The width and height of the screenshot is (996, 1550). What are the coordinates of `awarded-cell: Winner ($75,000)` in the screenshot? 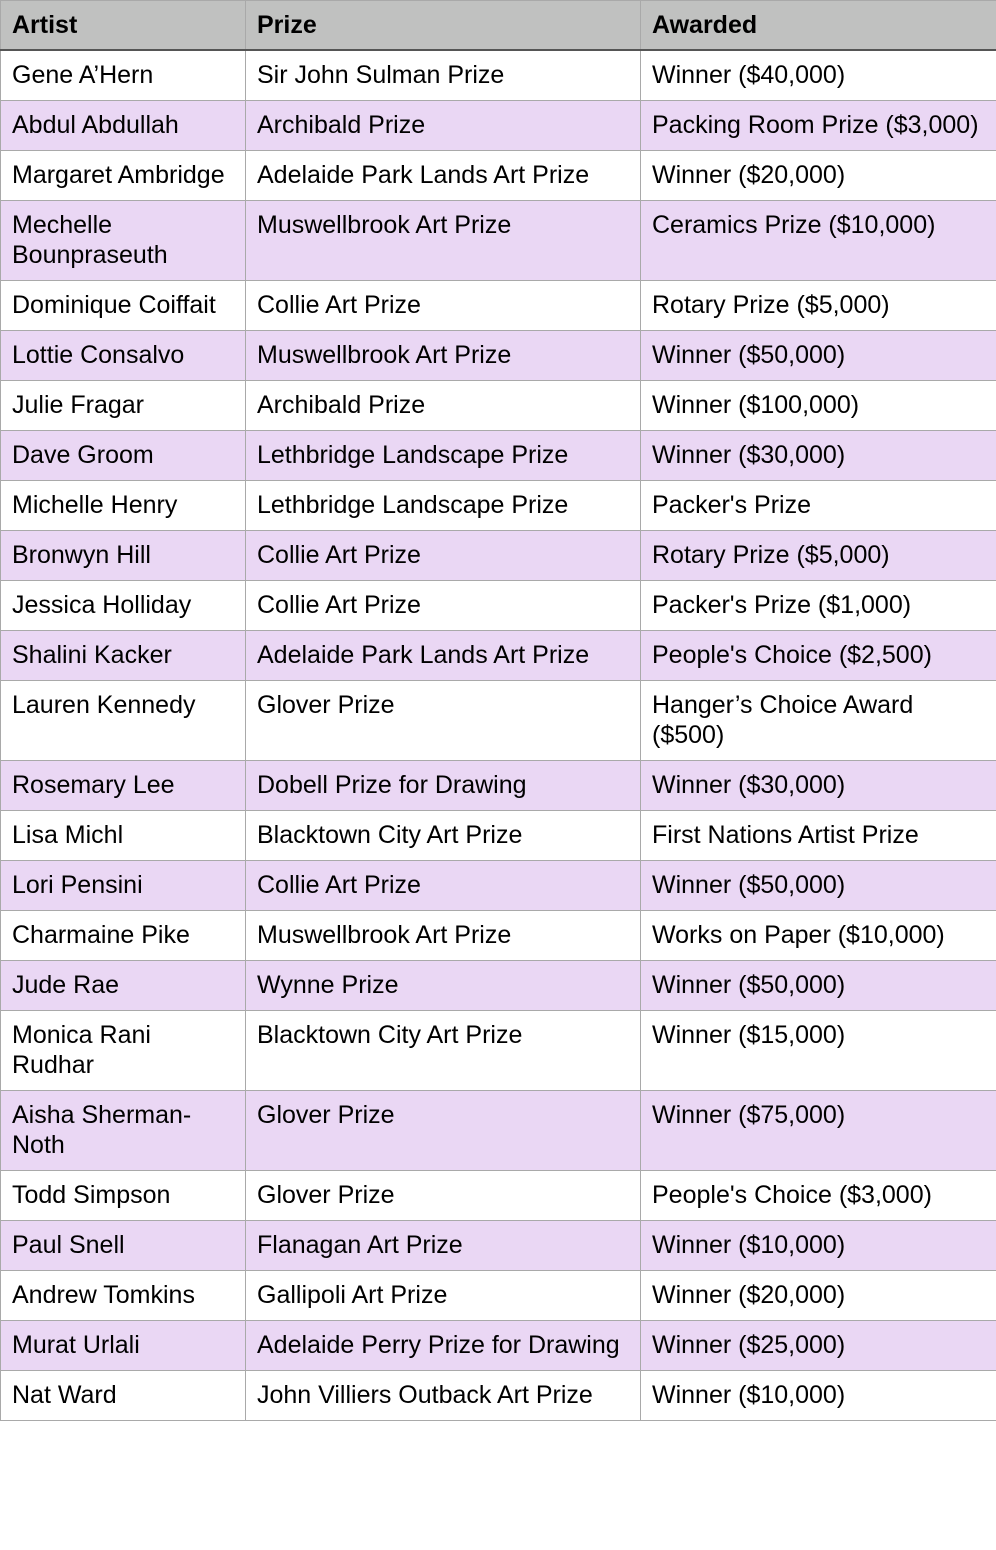 It's located at (818, 1130).